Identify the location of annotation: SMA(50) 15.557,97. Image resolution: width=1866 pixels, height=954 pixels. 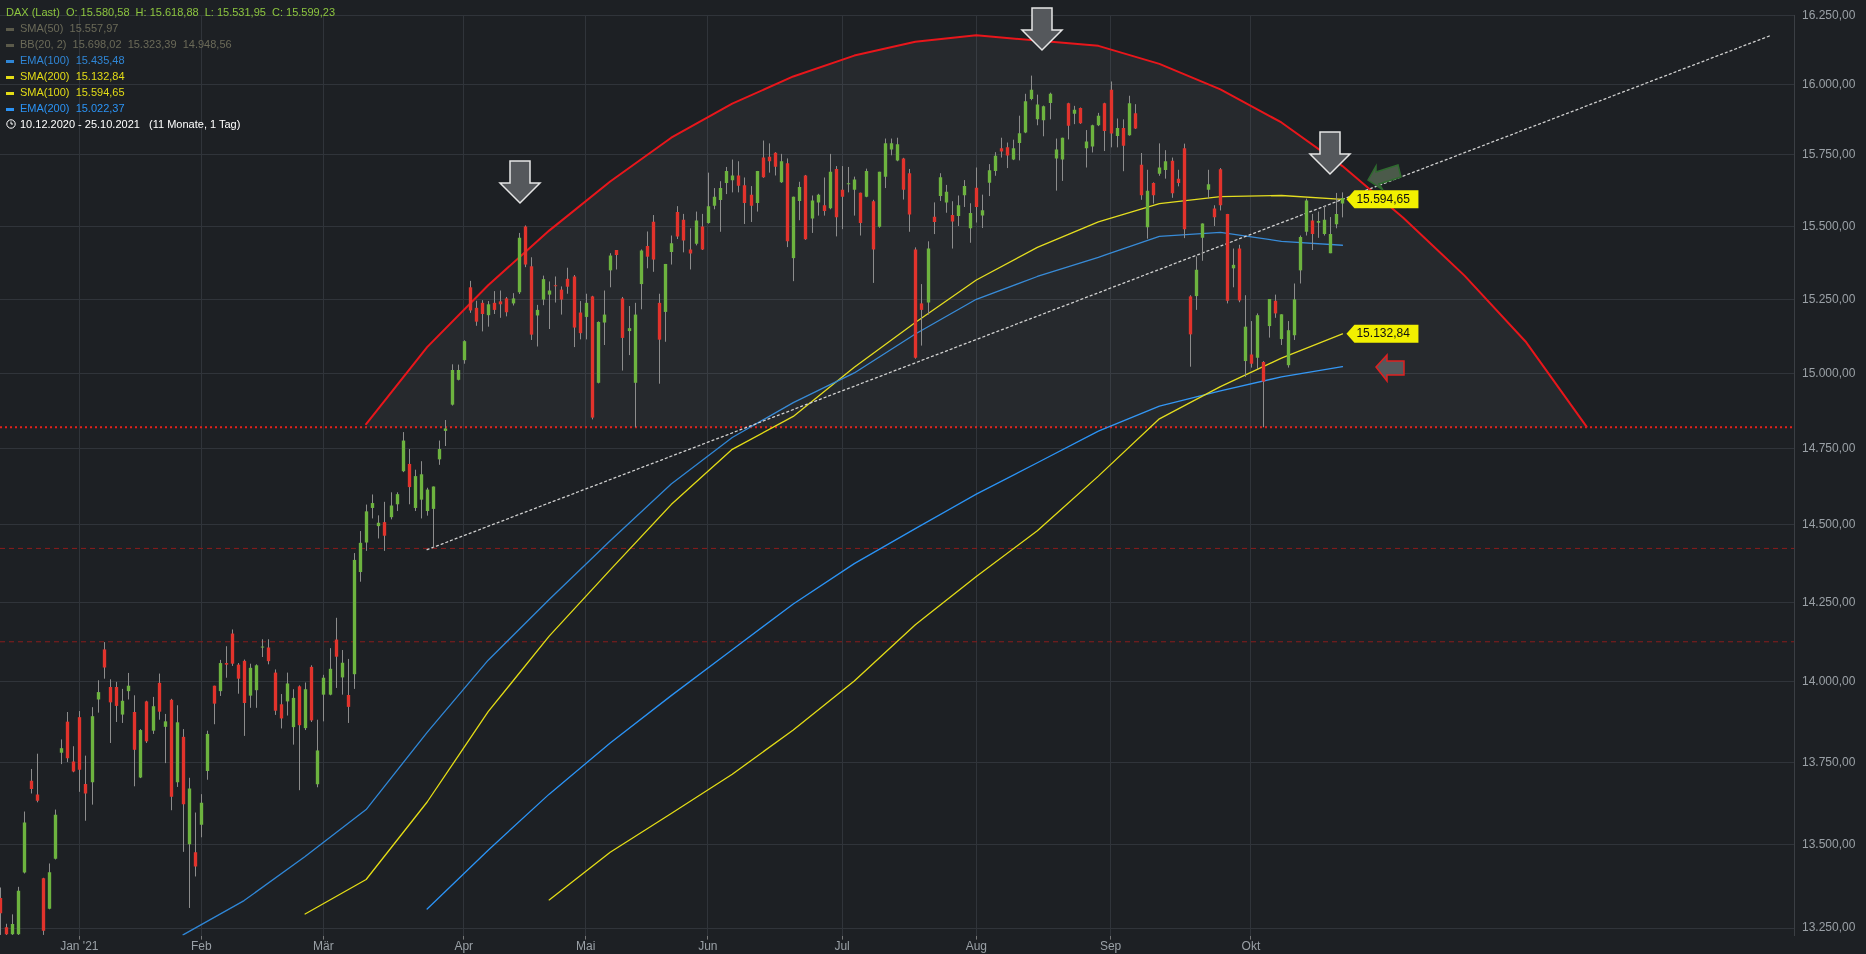
(69, 28).